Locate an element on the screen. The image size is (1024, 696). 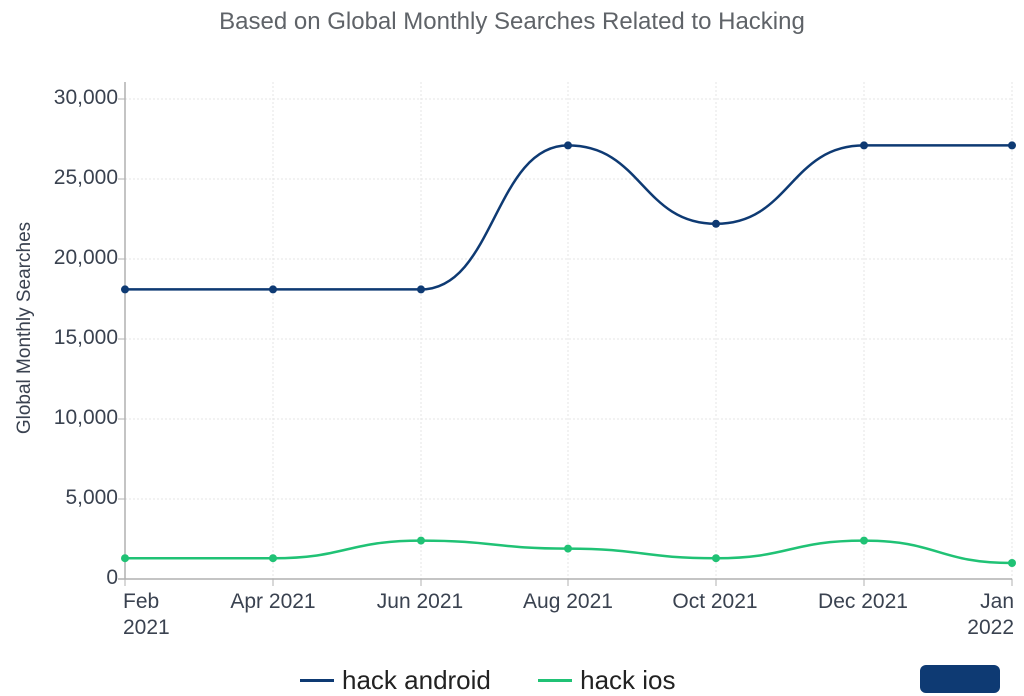
x-tick: Dec 2021 is located at coordinates (863, 601).